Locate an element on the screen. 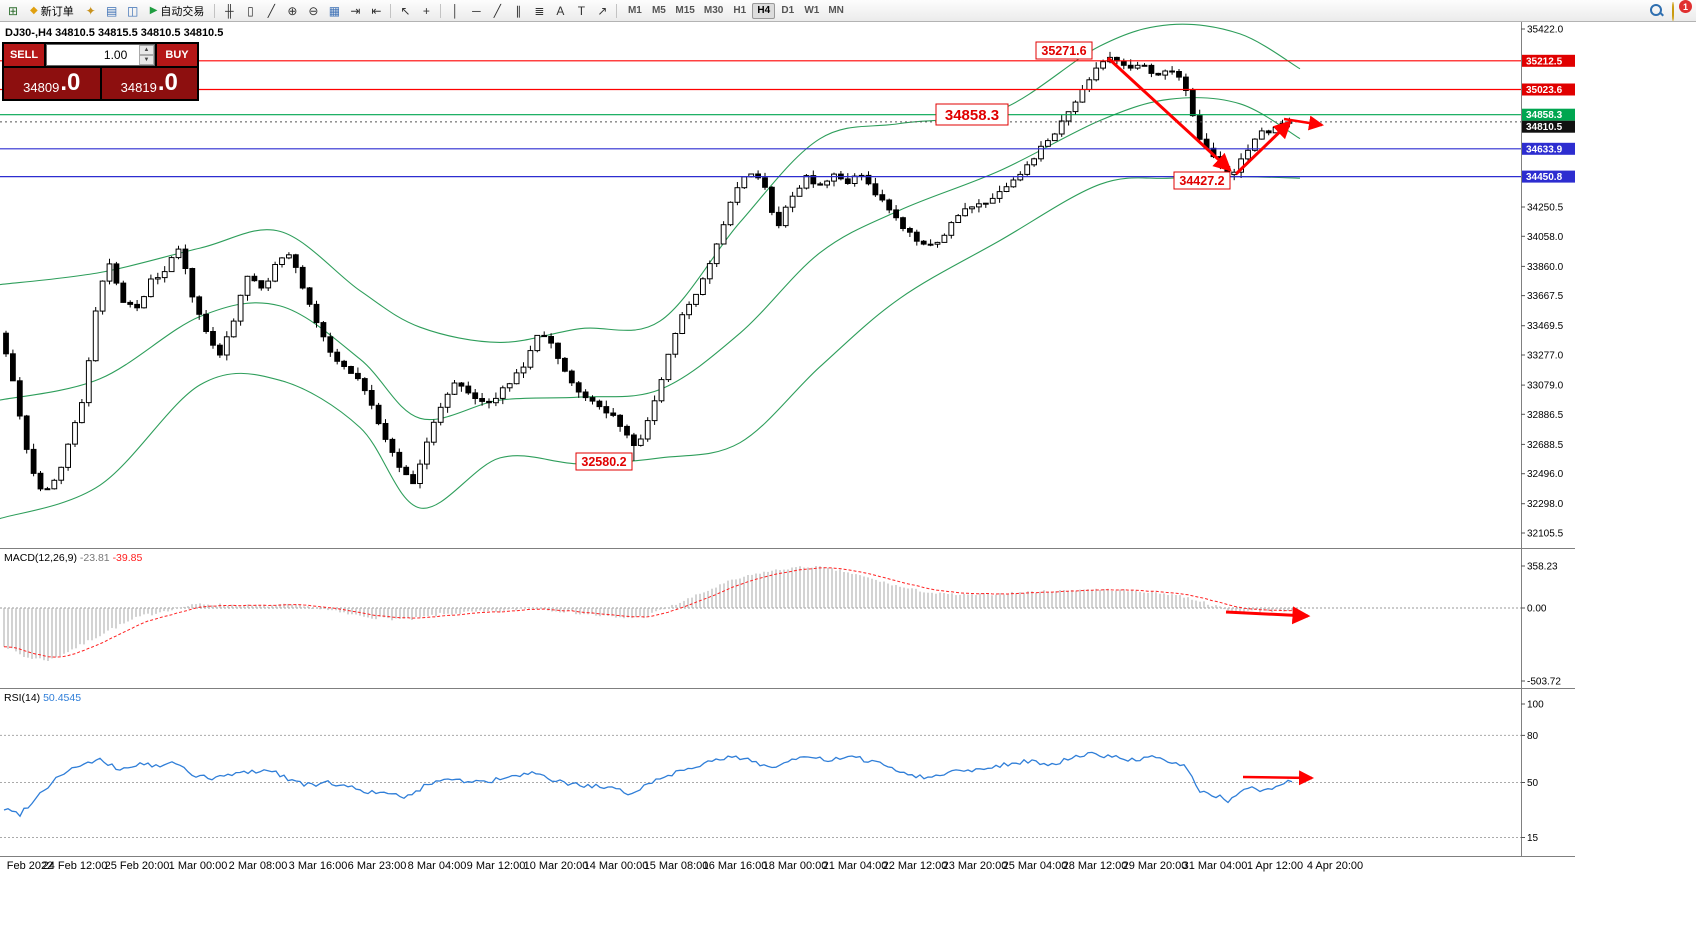  new-order-icon: ◆ is located at coordinates (34, 10).